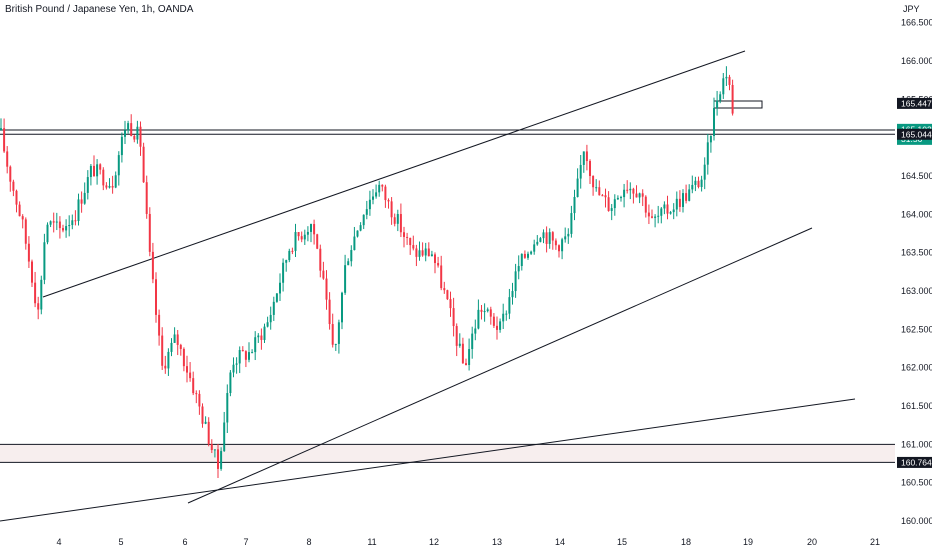  I want to click on x-tick-label: 5, so click(120, 542).